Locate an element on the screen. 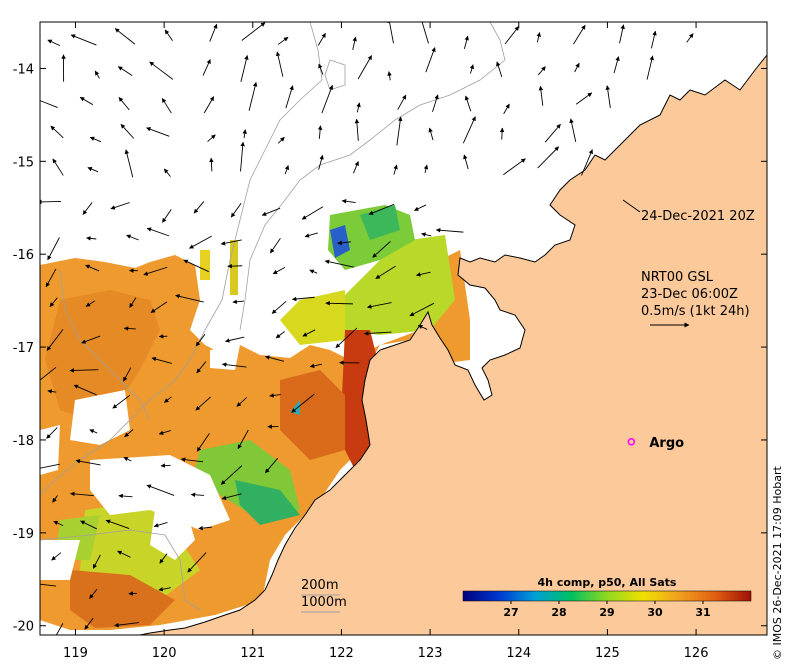 The width and height of the screenshot is (810, 672). depth-1000-label: 1000m is located at coordinates (324, 602).